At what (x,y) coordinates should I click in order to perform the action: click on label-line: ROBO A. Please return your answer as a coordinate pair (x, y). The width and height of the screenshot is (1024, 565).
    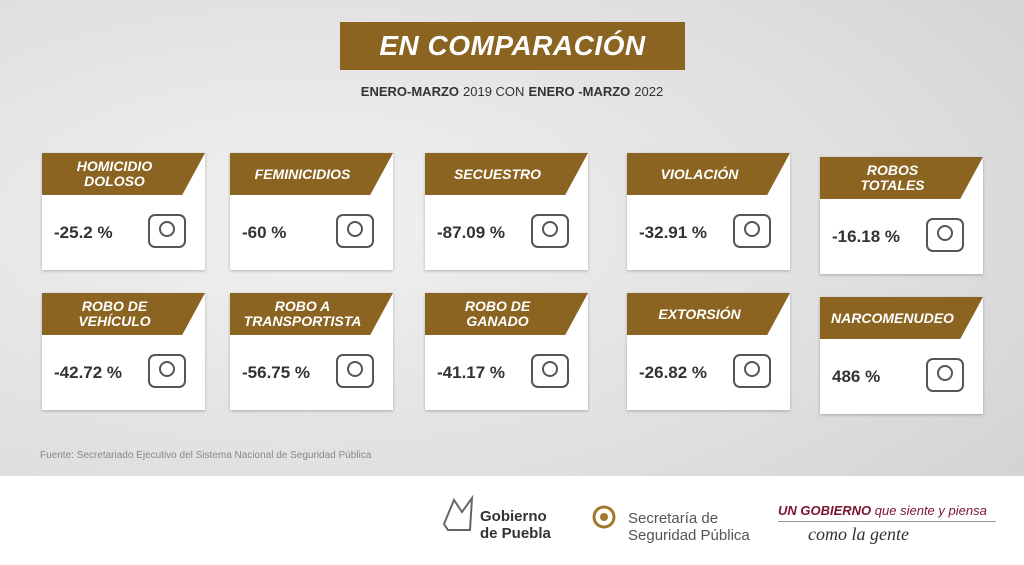
    Looking at the image, I should click on (302, 306).